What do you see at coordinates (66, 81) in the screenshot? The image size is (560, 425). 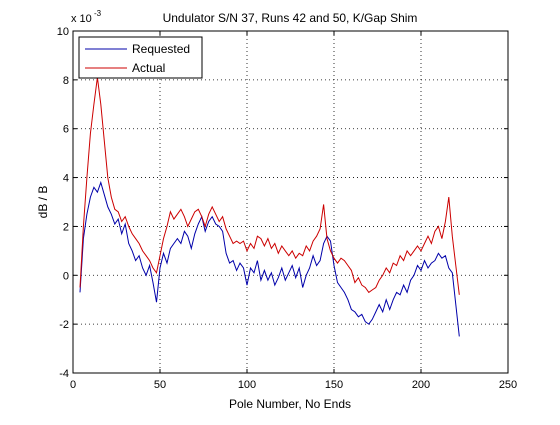 I see `y-tick-label: 8` at bounding box center [66, 81].